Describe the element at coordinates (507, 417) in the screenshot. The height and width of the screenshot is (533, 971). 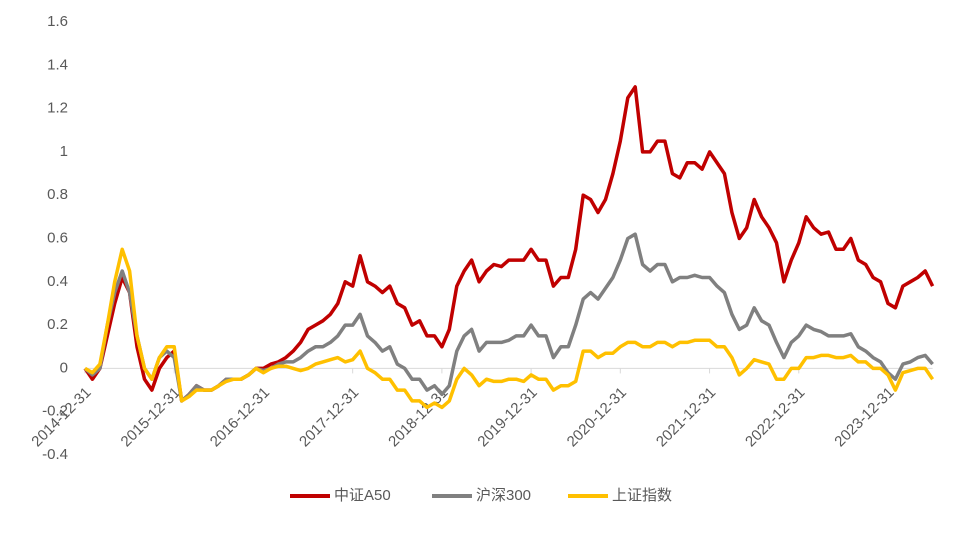
I see `x-tick-label: 2019-12-31` at that location.